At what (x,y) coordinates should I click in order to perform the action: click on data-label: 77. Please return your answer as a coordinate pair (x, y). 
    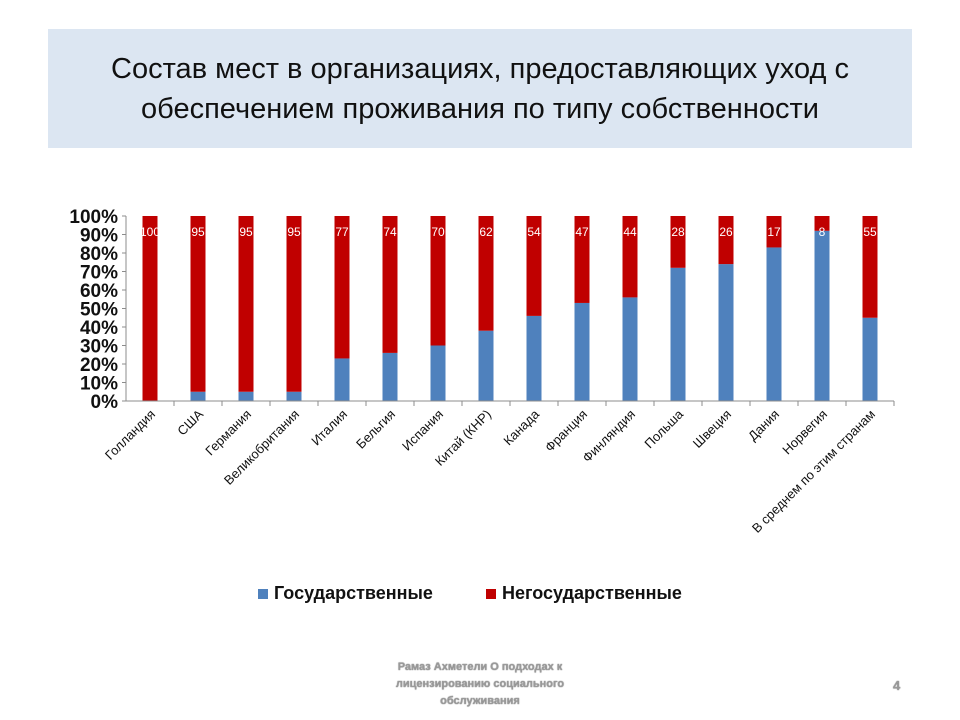
    Looking at the image, I should click on (342, 232).